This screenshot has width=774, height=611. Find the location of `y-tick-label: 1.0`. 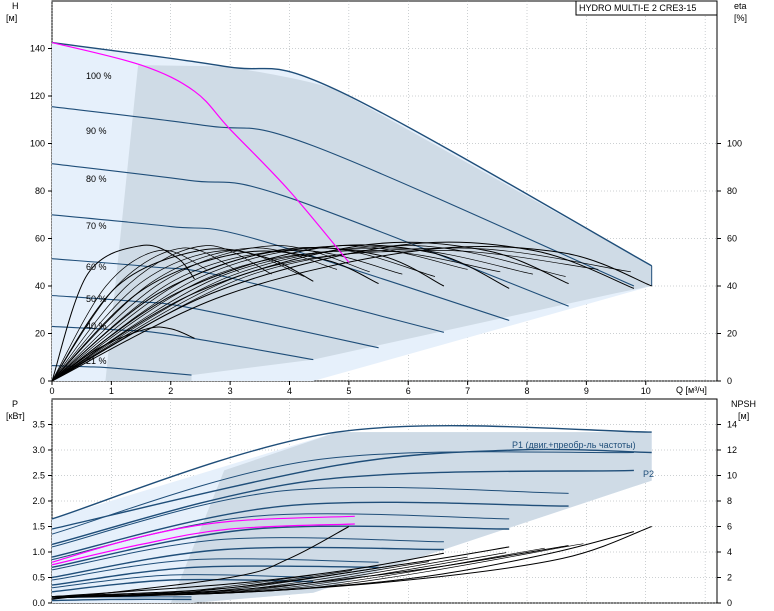

y-tick-label: 1.0 is located at coordinates (38, 552).